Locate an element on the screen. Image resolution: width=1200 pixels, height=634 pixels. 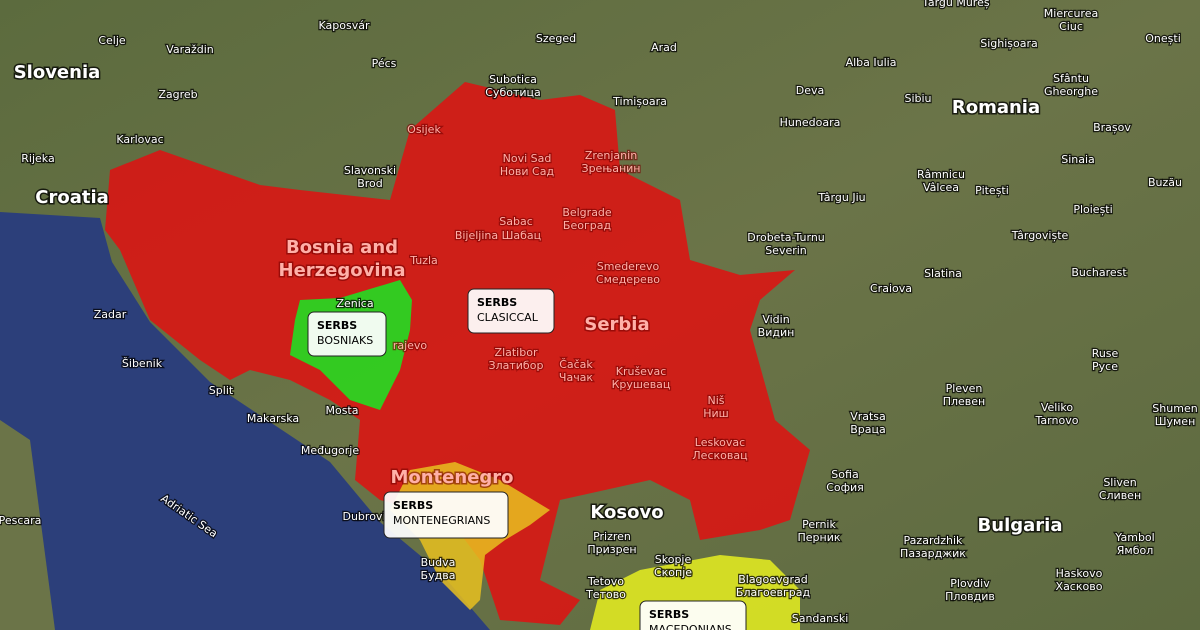
city-label: Veliko is located at coordinates (1057, 407).